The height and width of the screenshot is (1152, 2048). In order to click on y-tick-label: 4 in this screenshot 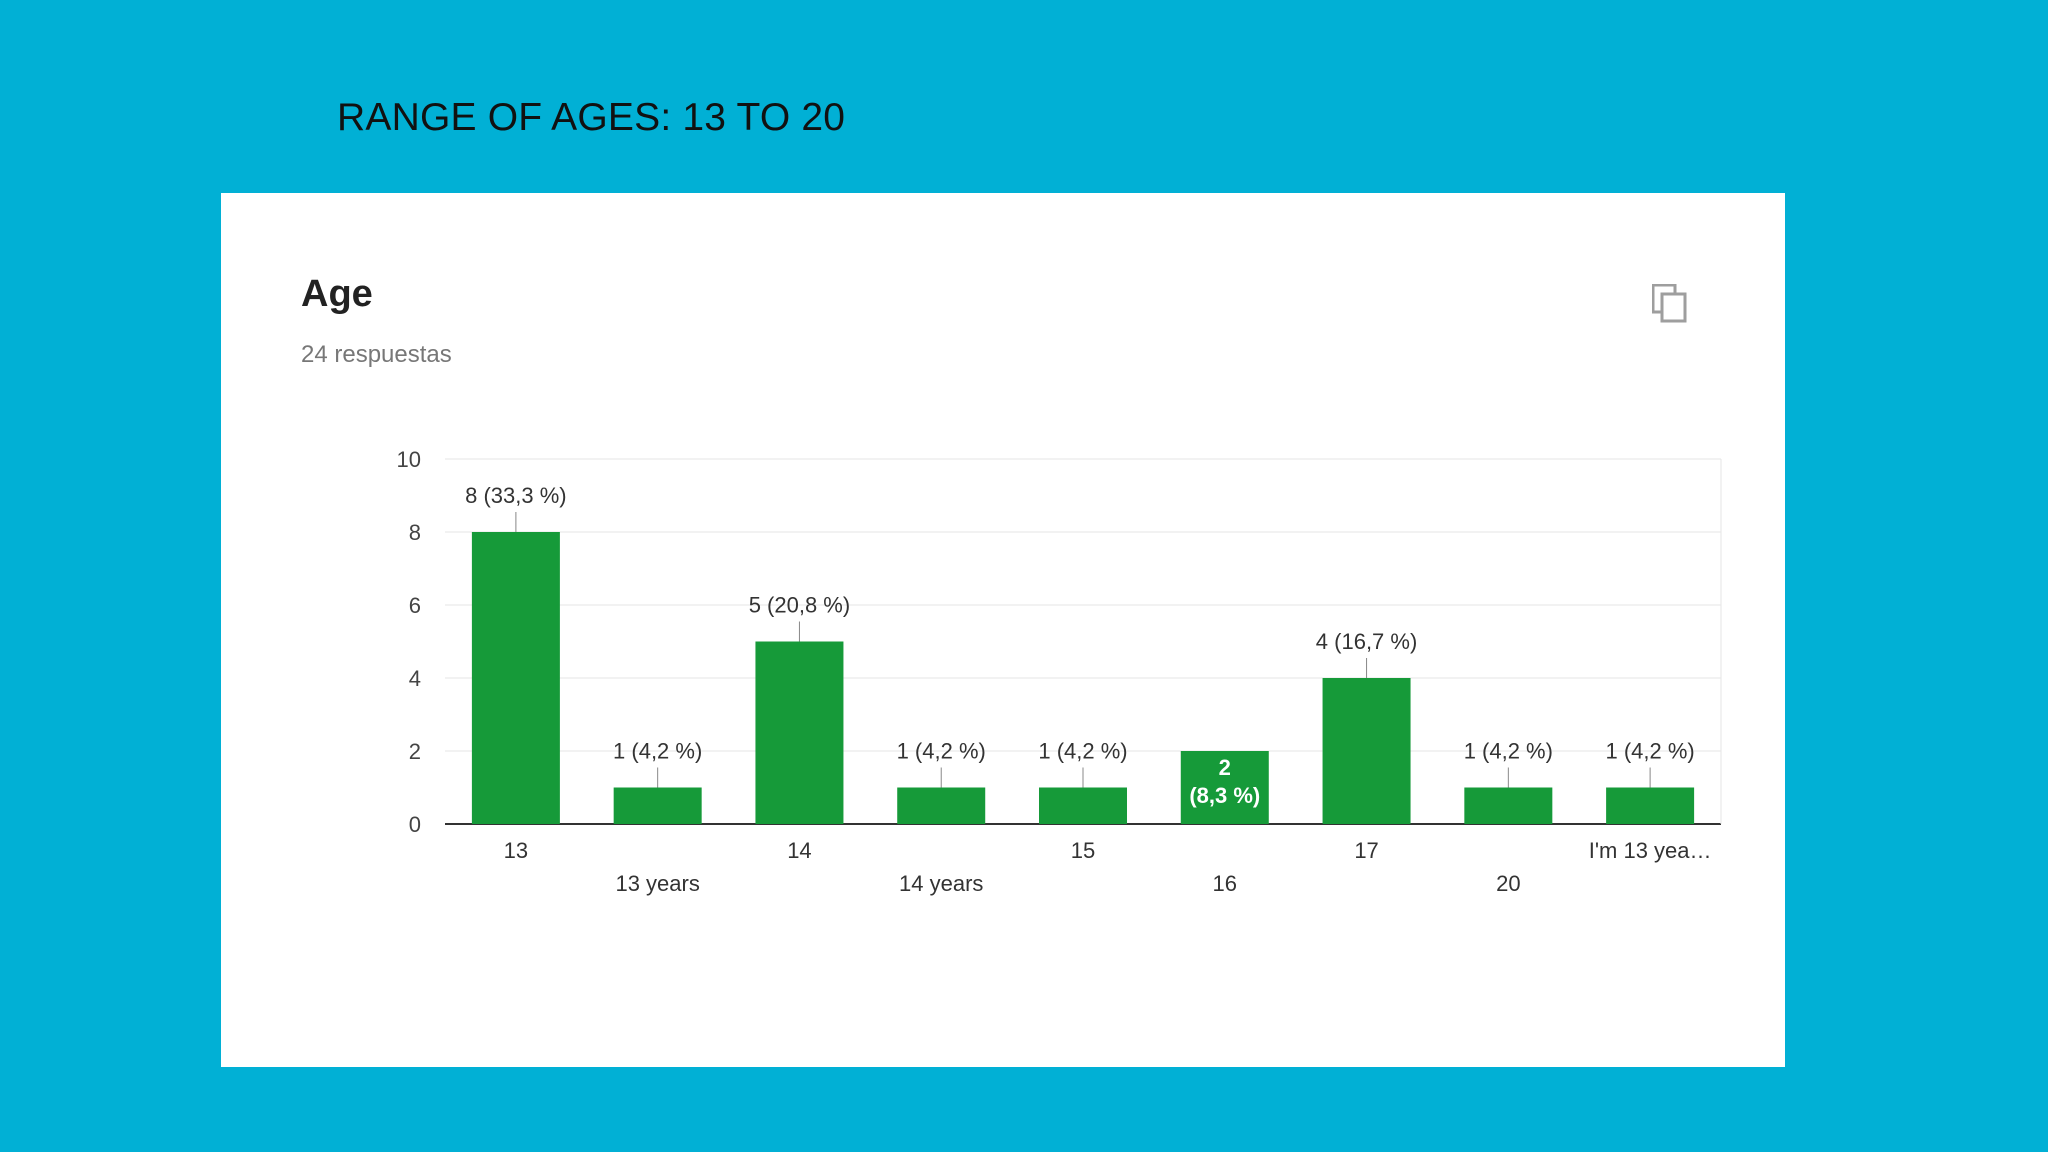, I will do `click(415, 678)`.